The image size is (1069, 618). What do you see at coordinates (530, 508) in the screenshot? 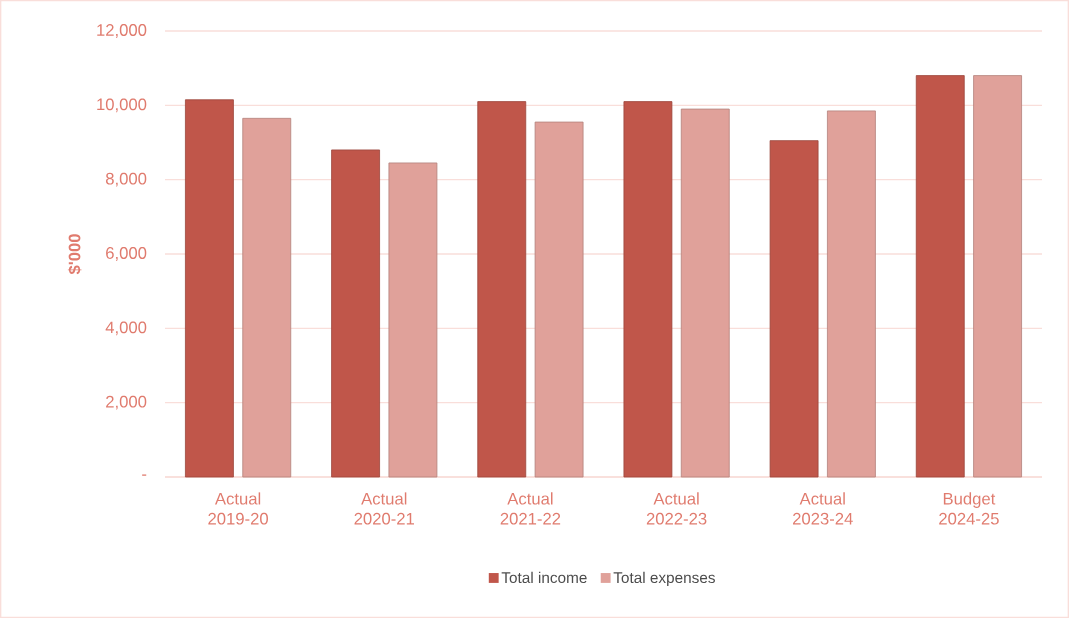
I see `x-tick-label: Actual 2021-22` at bounding box center [530, 508].